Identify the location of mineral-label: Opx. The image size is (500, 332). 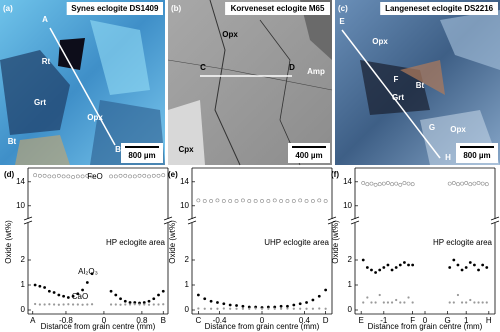
(230, 34).